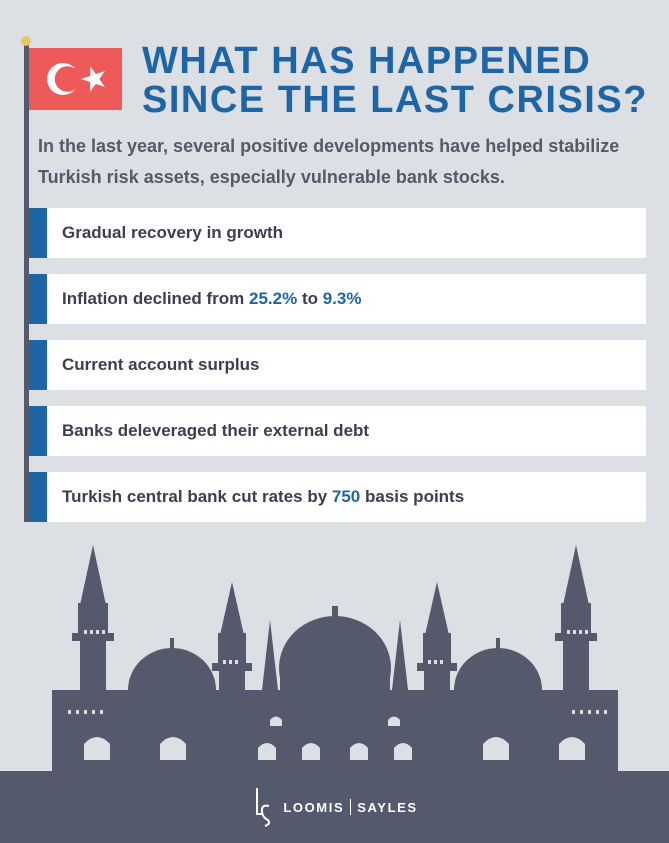  I want to click on rate-cut-value: 750, so click(346, 496).